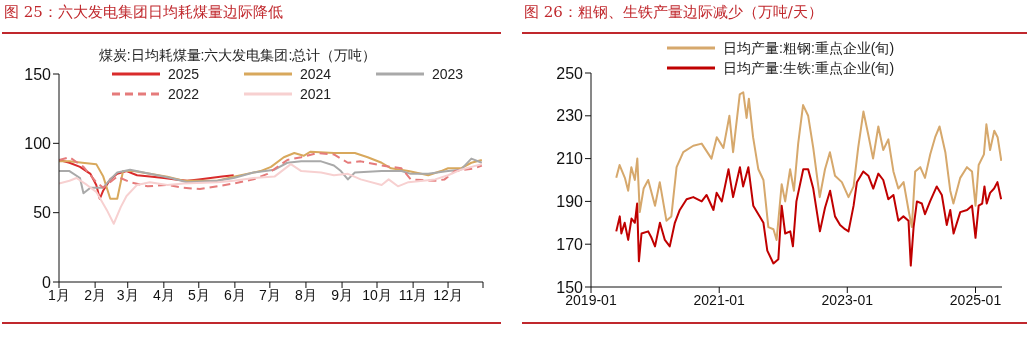  I want to click on x-tick-label: 4月, so click(163, 294).